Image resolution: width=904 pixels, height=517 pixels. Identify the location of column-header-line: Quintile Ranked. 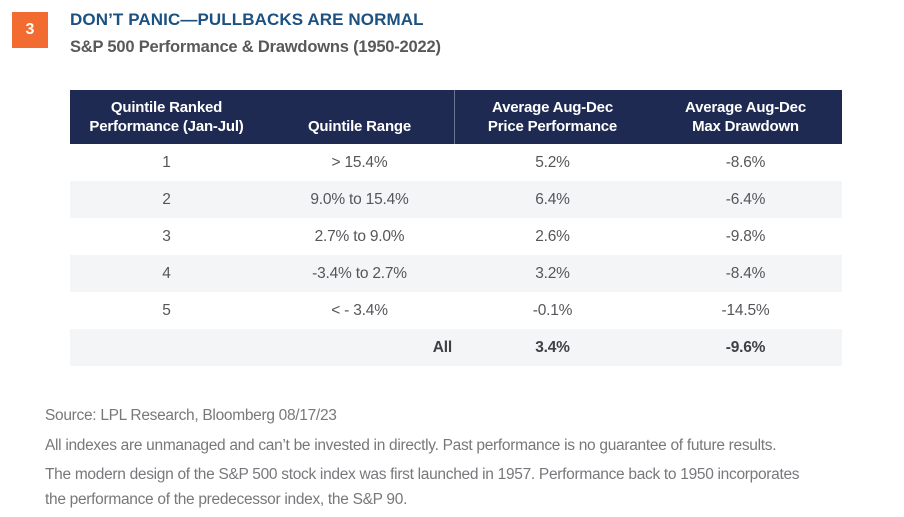
(166, 107).